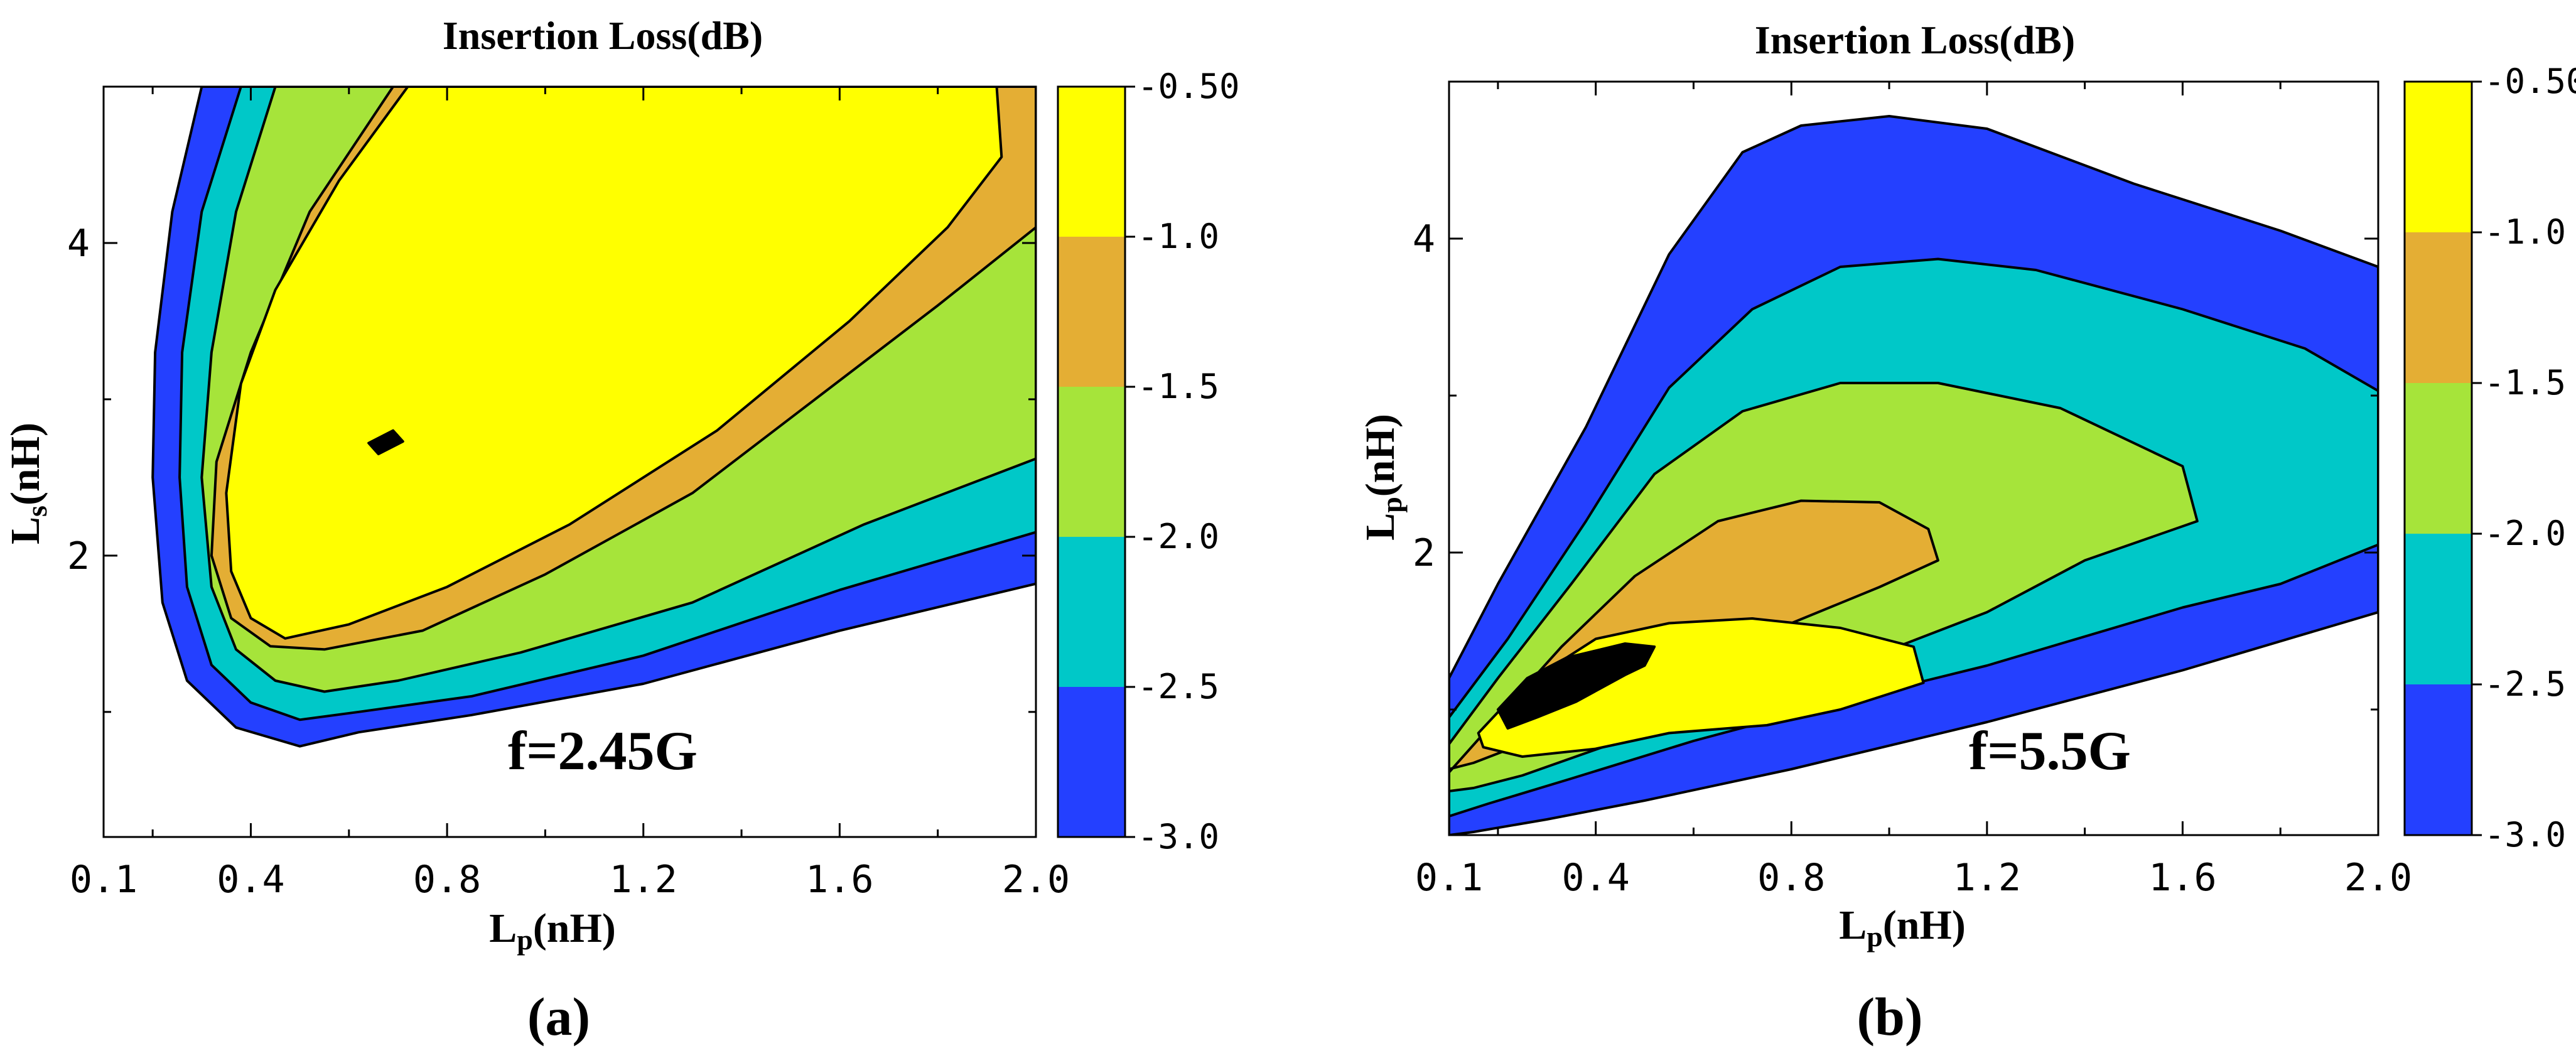 This screenshot has width=2576, height=1058. I want to click on panel-caption: (a), so click(558, 1016).